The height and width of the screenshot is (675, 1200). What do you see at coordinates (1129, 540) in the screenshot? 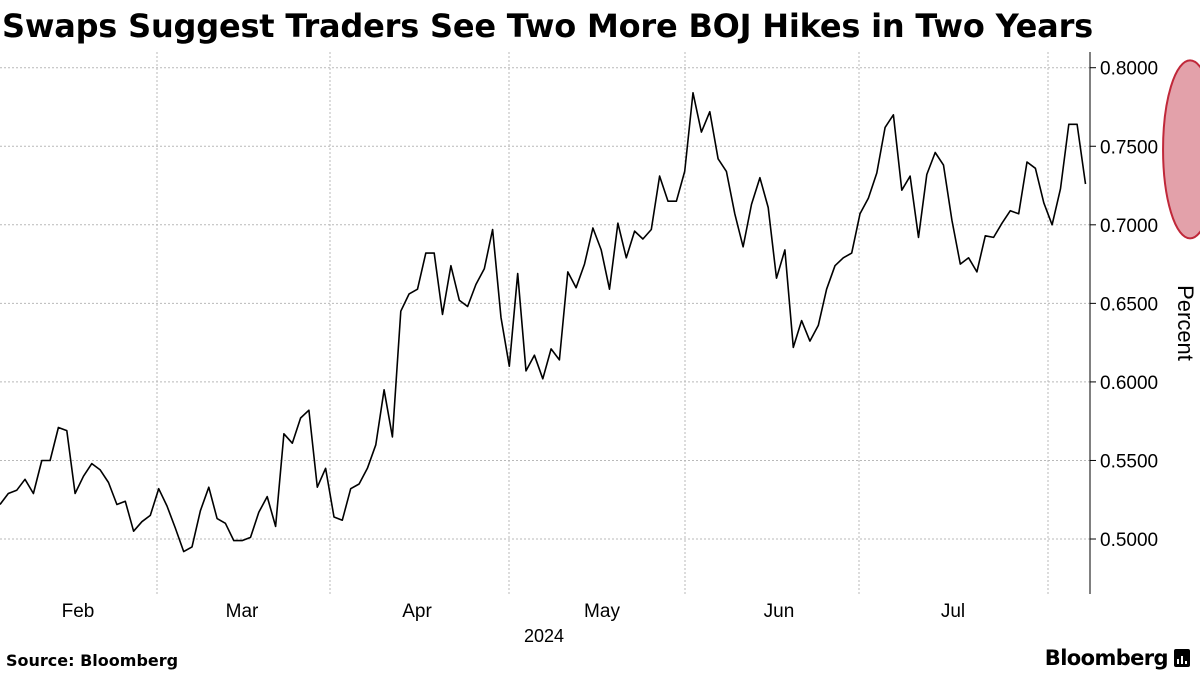
I see `y-tick-label: 0.5000` at bounding box center [1129, 540].